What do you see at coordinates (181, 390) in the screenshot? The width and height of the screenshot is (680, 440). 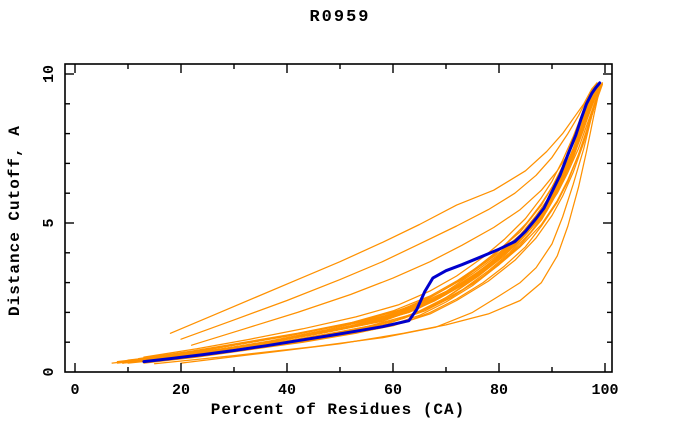 I see `x-tick-label: 20` at bounding box center [181, 390].